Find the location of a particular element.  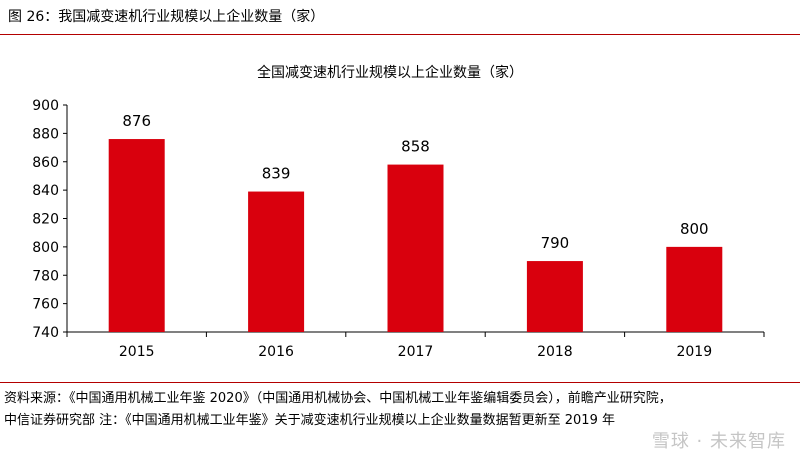

x-tick-label-2016: 2016 is located at coordinates (276, 352).